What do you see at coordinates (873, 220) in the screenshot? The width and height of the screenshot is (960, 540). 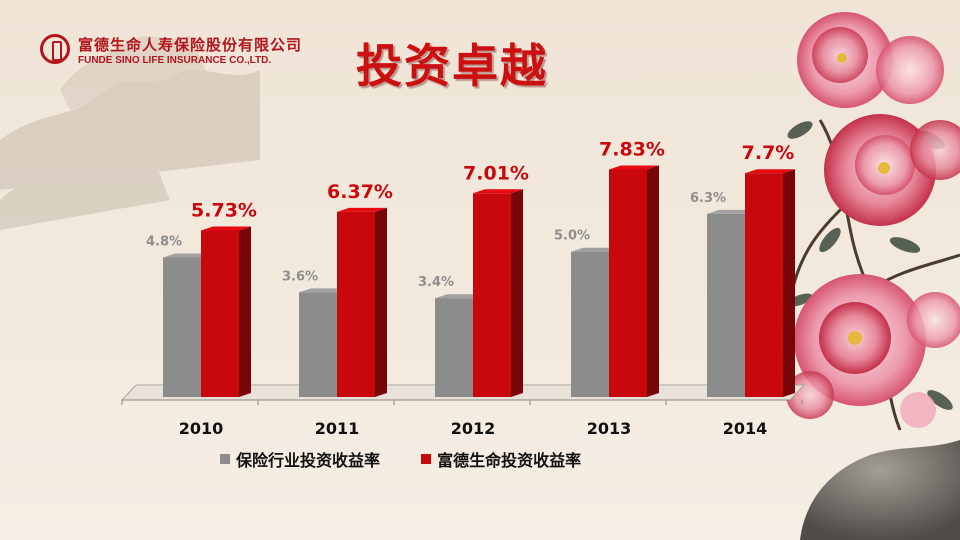 I see `peony-flowers` at bounding box center [873, 220].